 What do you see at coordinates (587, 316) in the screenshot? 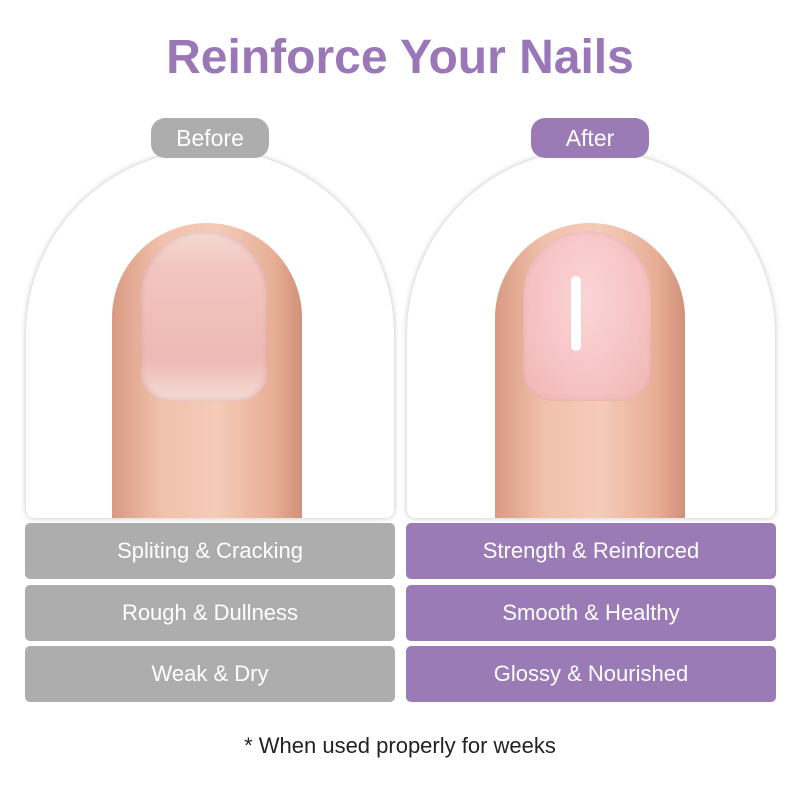
I see `healthy-nail` at bounding box center [587, 316].